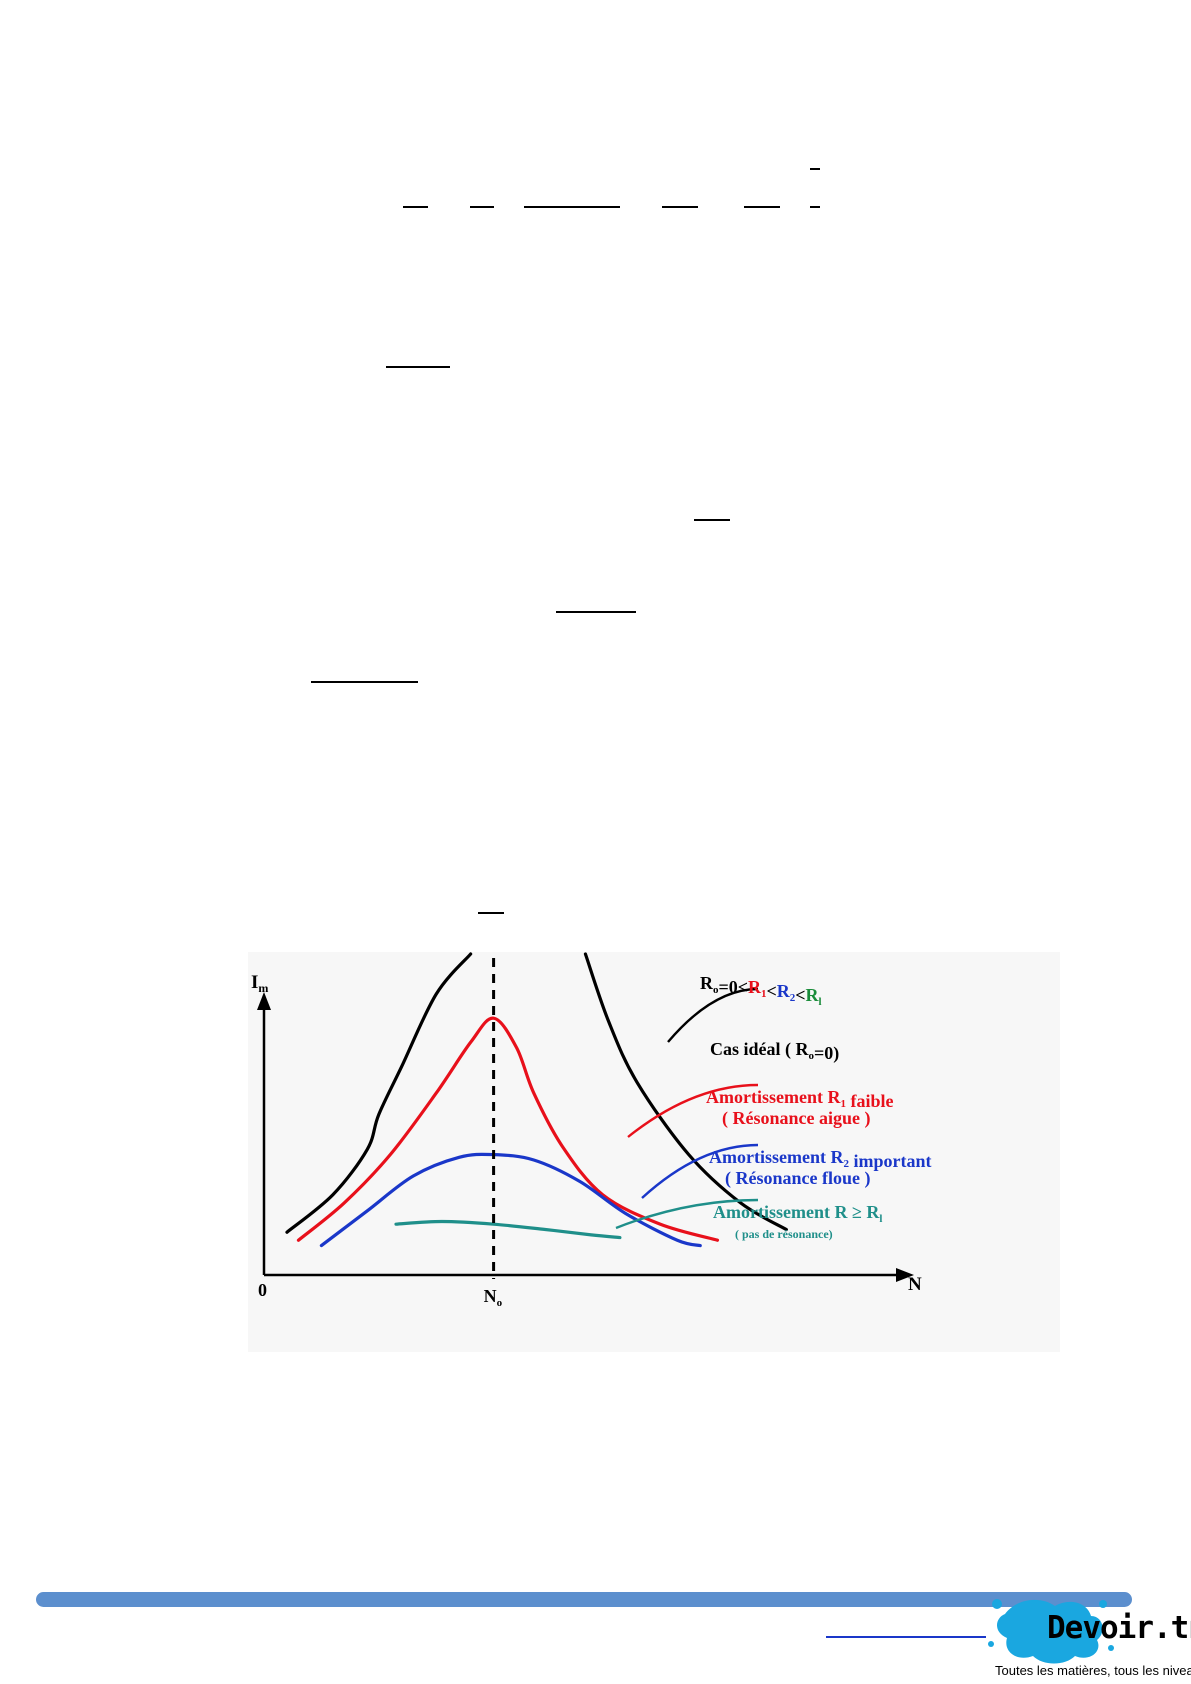 This screenshot has width=1191, height=1684. What do you see at coordinates (508, 1129) in the screenshot?
I see `series-curve-r1` at bounding box center [508, 1129].